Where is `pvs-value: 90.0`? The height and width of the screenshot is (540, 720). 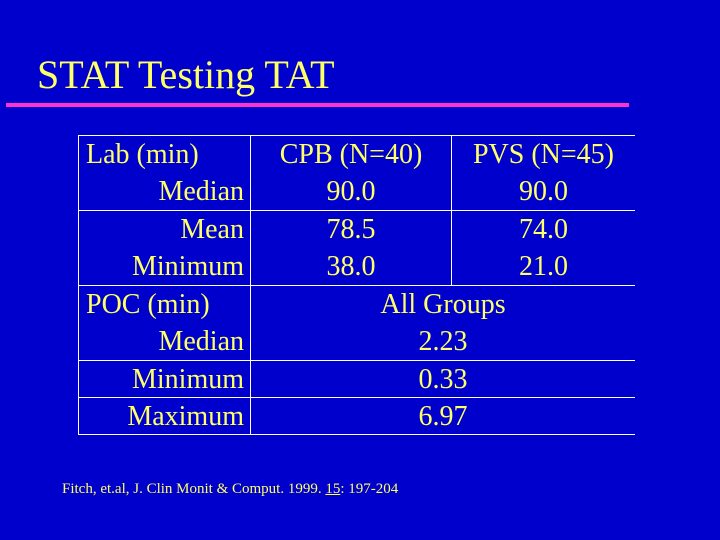
pvs-value: 90.0 is located at coordinates (543, 191).